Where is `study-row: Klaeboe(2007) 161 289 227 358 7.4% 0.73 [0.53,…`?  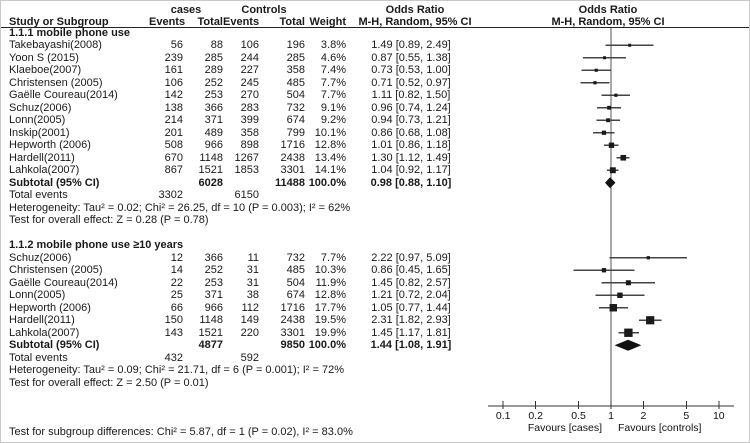 study-row: Klaeboe(2007) 161 289 227 358 7.4% 0.73 [0.53,… is located at coordinates (238, 70).